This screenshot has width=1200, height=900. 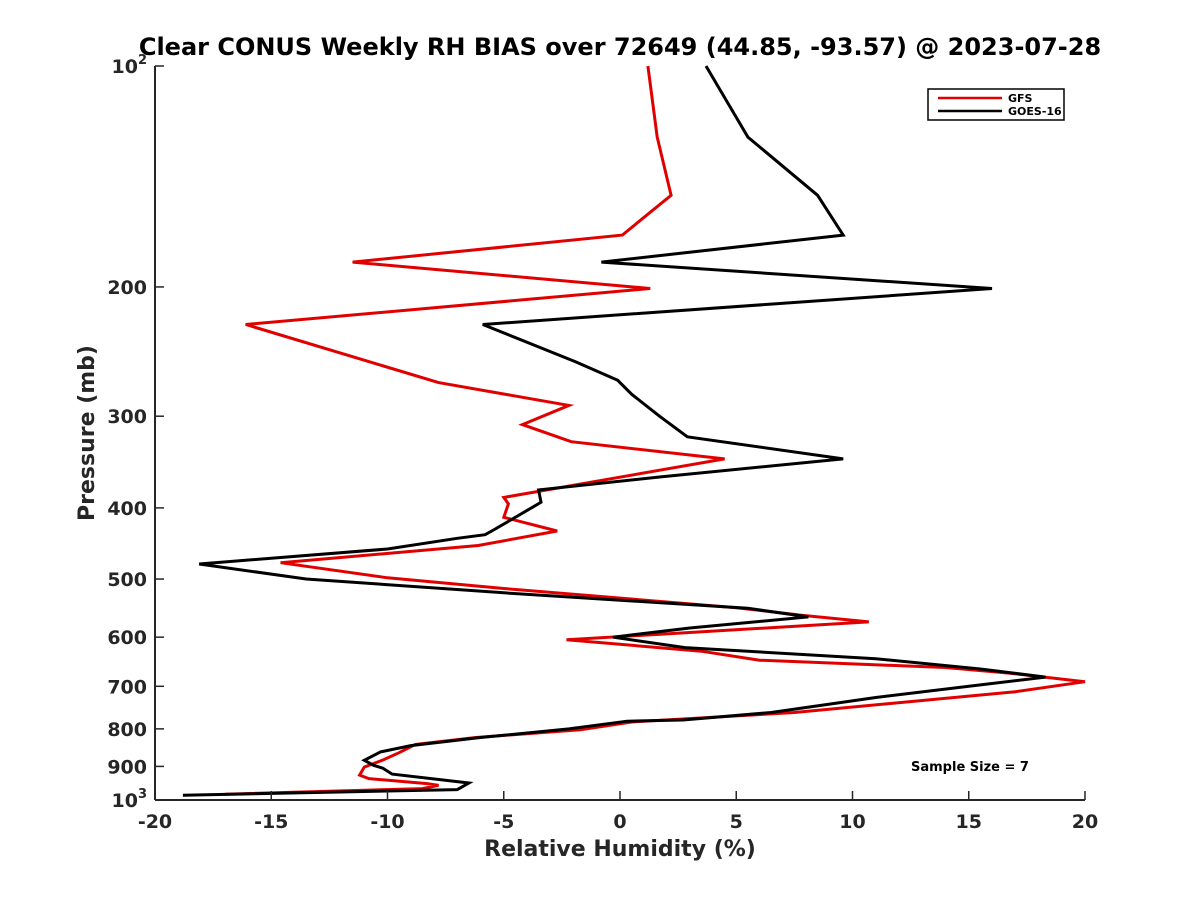 I want to click on x-tick-label: -20, so click(x=155, y=822).